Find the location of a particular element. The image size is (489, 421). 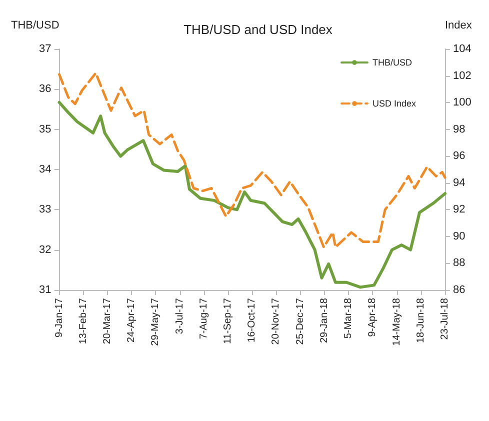

x-tick-label: 14-May-18 is located at coordinates (396, 322).